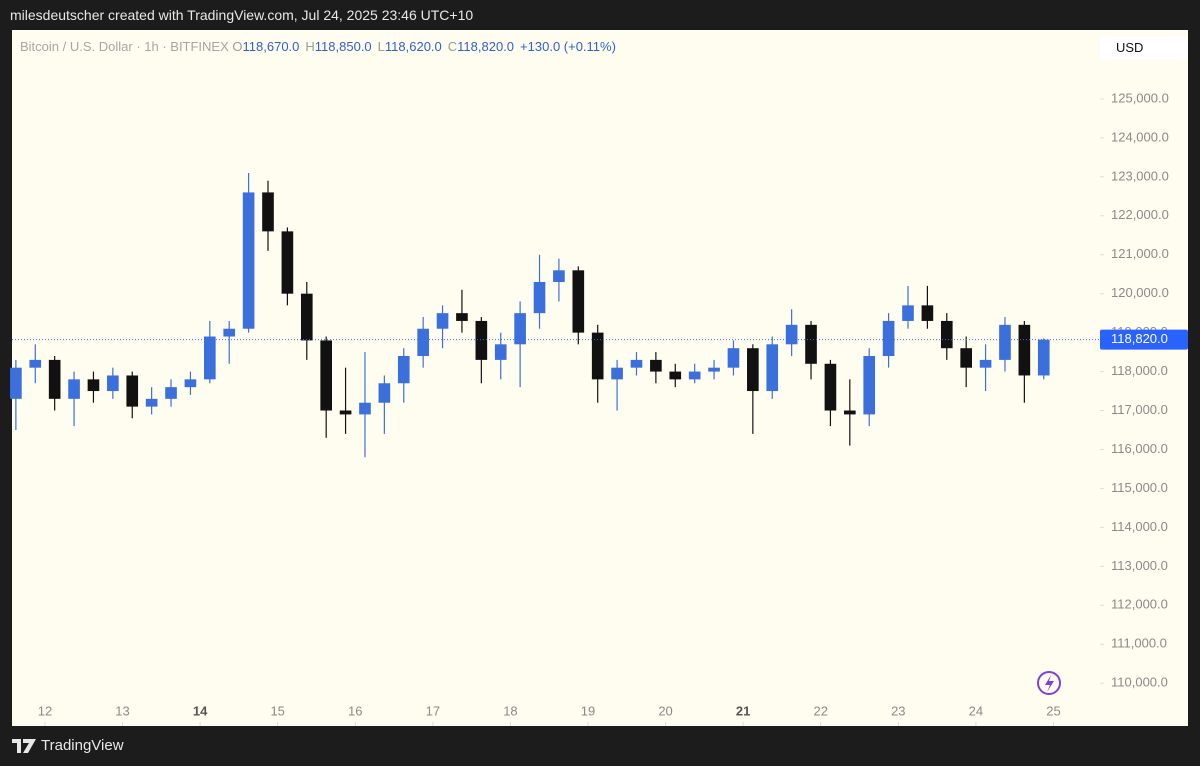  What do you see at coordinates (743, 710) in the screenshot?
I see `x-tick-label: 21` at bounding box center [743, 710].